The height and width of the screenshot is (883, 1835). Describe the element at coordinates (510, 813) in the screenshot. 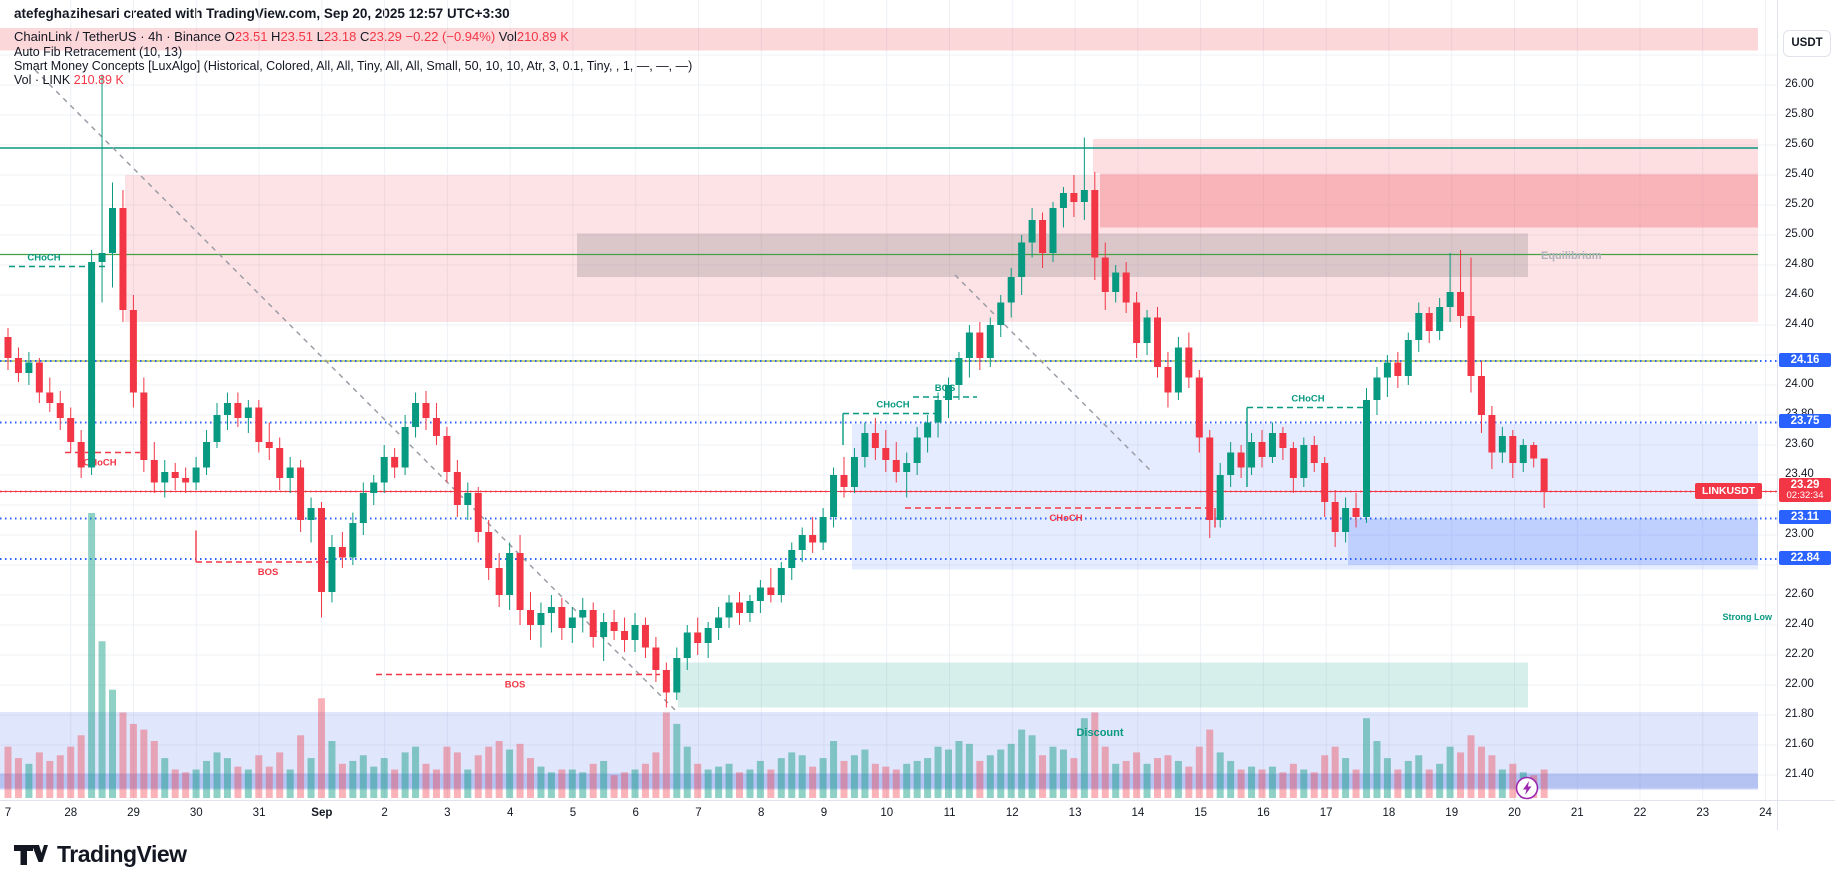

I see `date-tick: 4` at that location.